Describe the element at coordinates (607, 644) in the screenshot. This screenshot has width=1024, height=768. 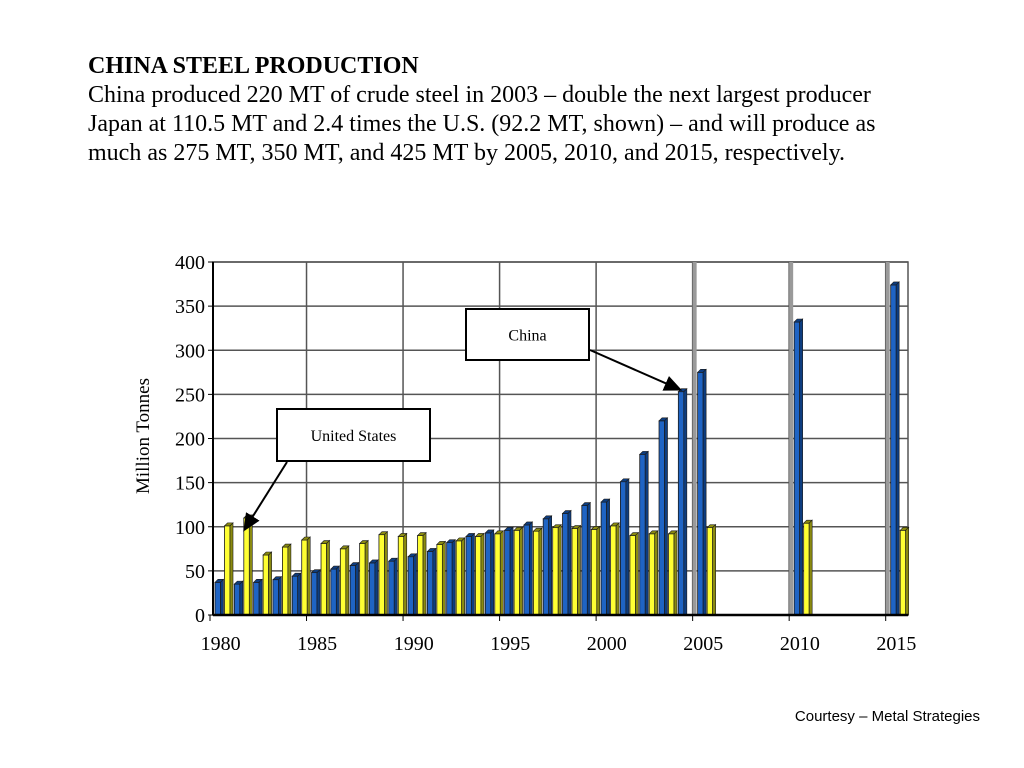
I see `x-tick-label: 2000` at that location.